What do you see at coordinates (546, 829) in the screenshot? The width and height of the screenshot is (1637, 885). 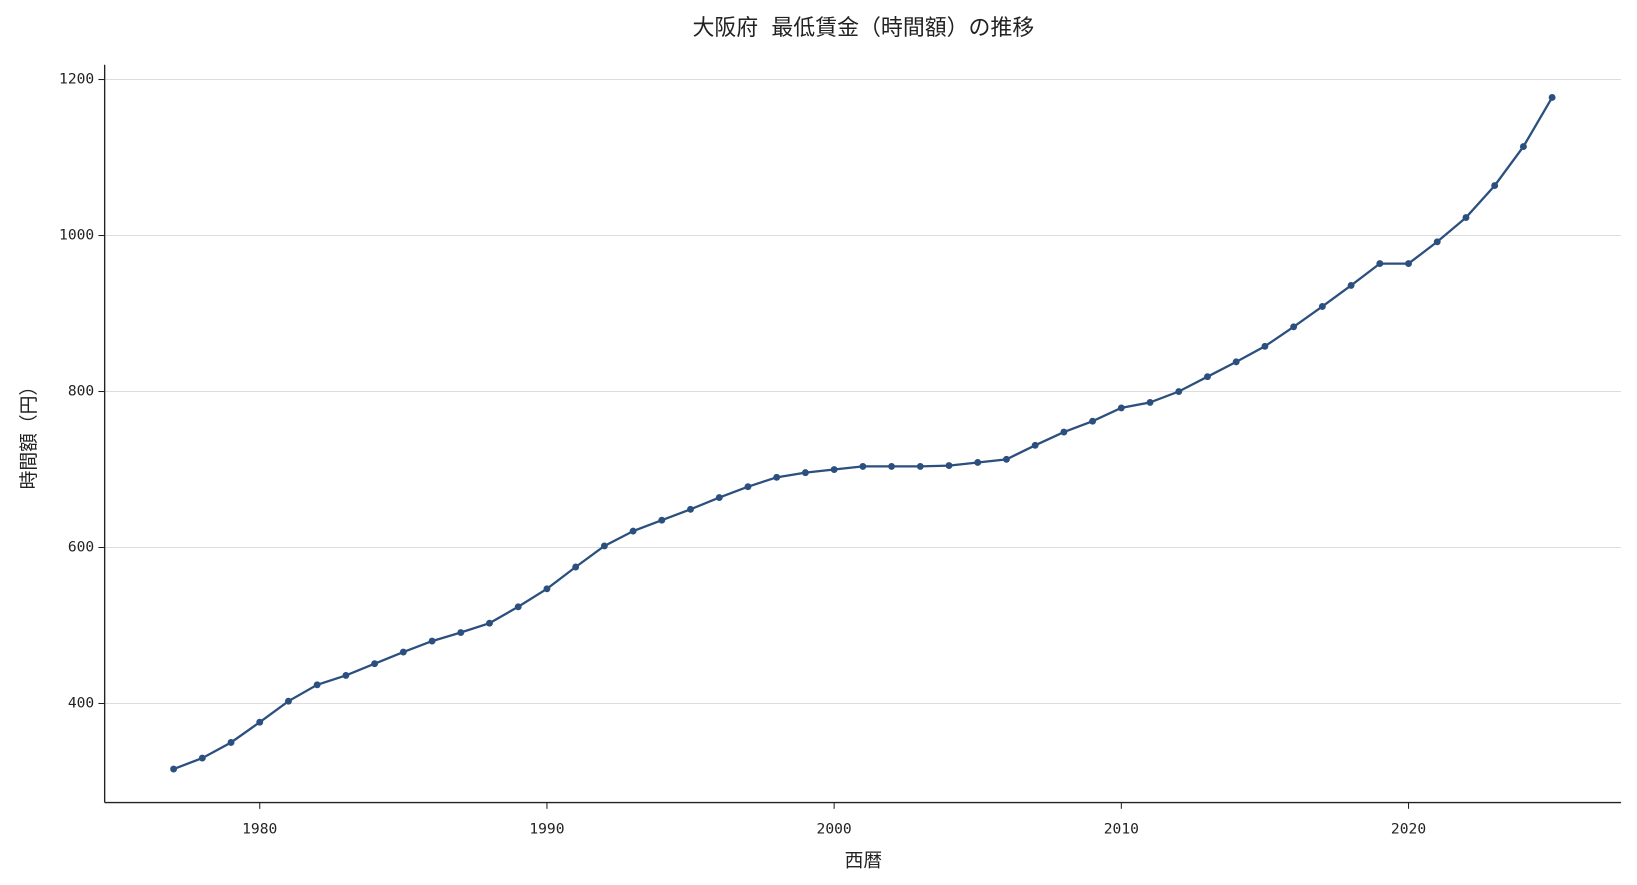 I see `x-tick-label: 1990` at bounding box center [546, 829].